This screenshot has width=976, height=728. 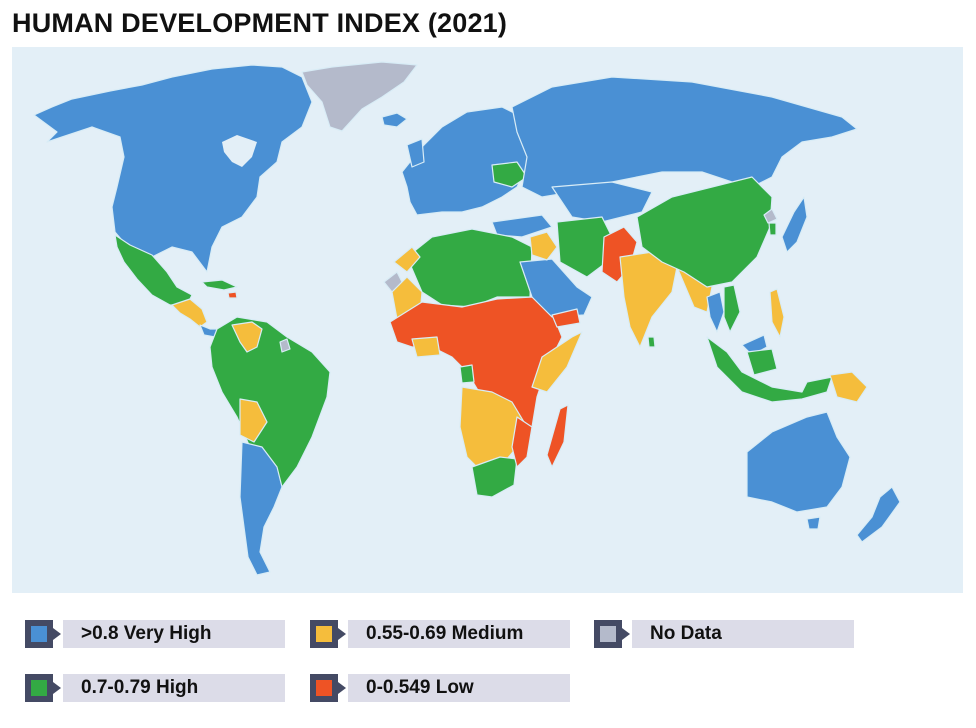 What do you see at coordinates (704, 232) in the screenshot?
I see `region-china` at bounding box center [704, 232].